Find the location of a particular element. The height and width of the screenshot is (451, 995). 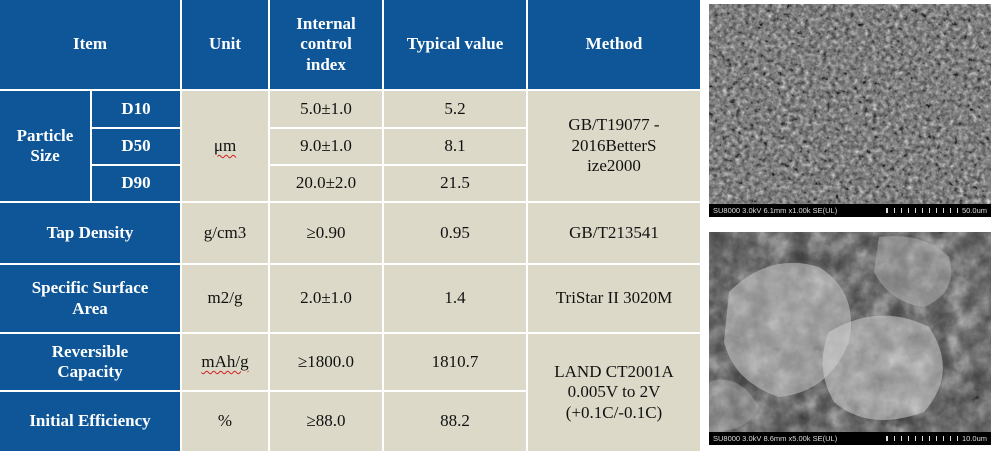

capacity-label-text: Reversible Capacity is located at coordinates (90, 361).